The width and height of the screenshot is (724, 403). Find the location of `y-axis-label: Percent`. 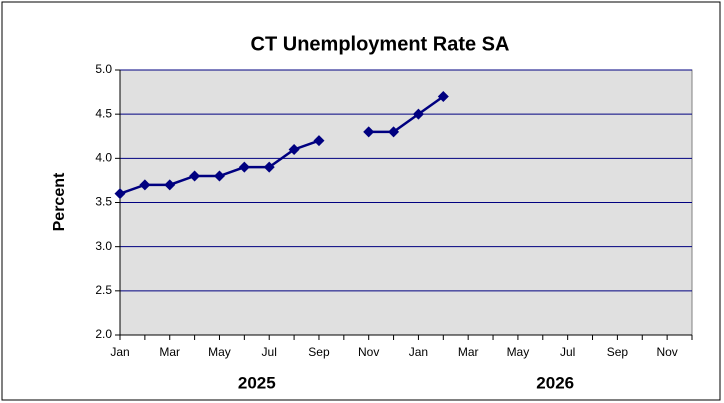

y-axis-label: Percent is located at coordinates (59, 201).